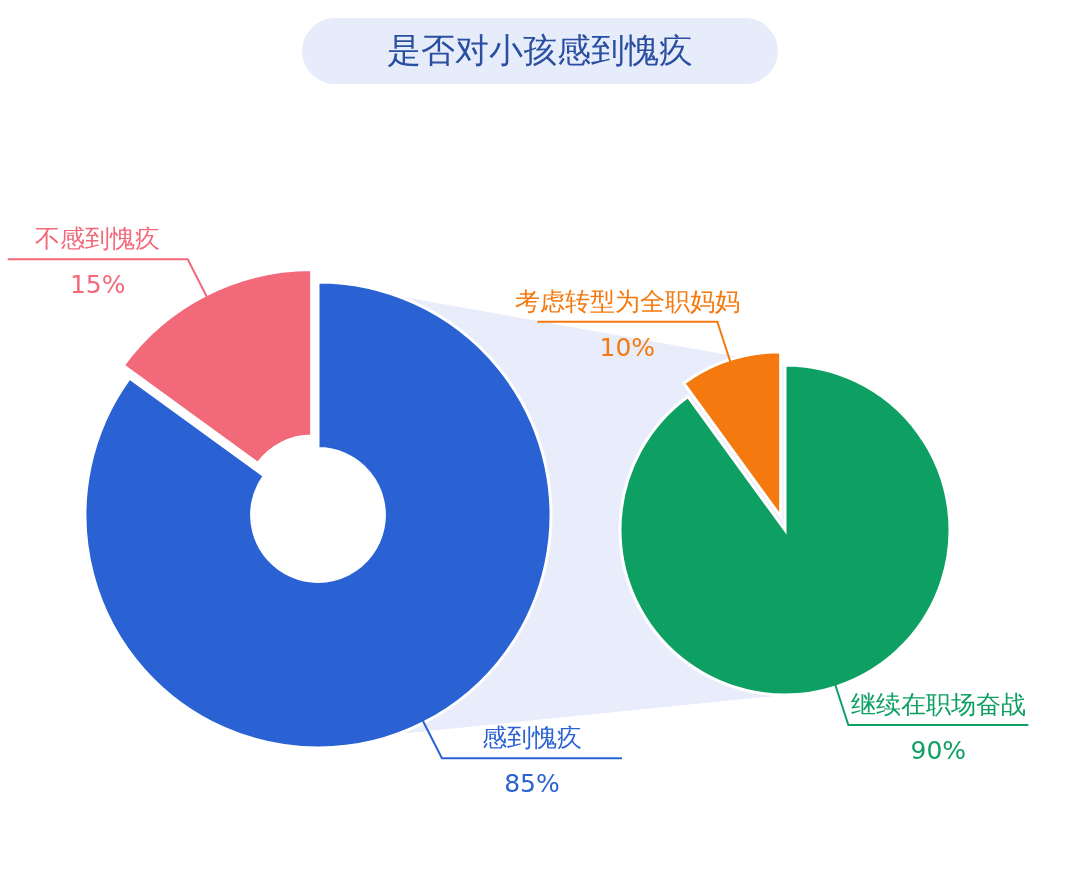  What do you see at coordinates (540, 50) in the screenshot?
I see `chart-title: 是否对小孩感到愧疚` at bounding box center [540, 50].